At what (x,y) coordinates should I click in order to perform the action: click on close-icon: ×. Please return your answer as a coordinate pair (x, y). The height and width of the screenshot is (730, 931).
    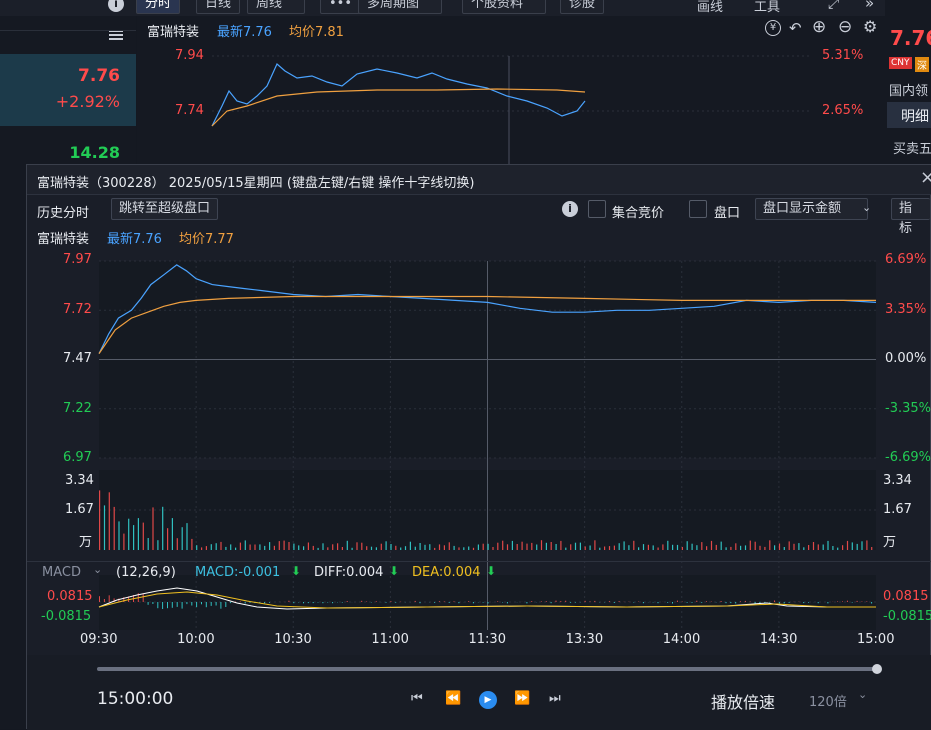
    Looking at the image, I should click on (925, 177).